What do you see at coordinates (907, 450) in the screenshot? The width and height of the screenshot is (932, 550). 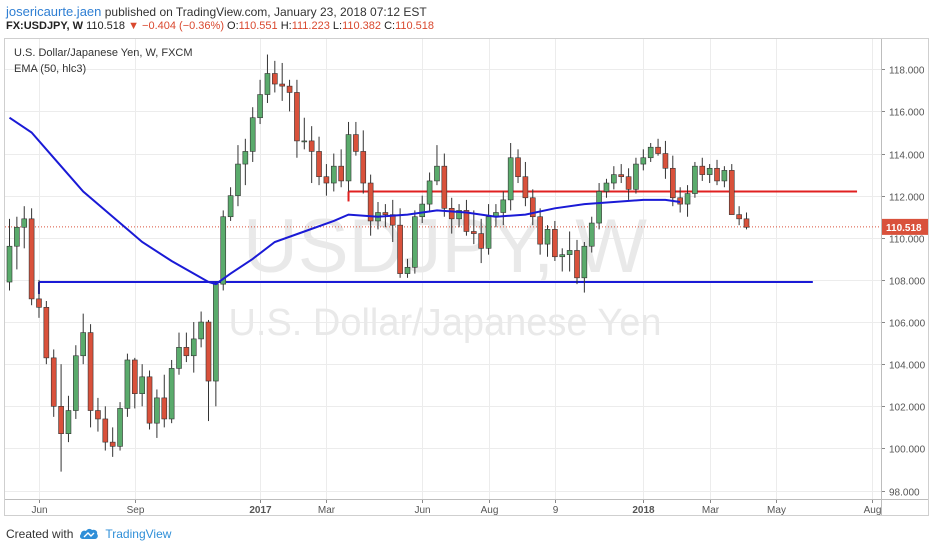 I see `y-tick-label: 100.000` at bounding box center [907, 450].